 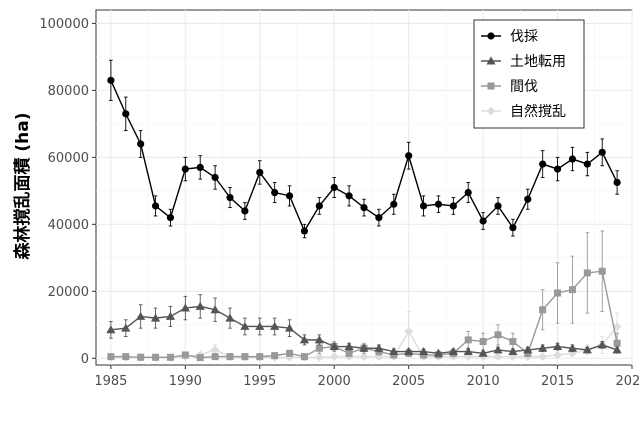 I want to click on legend-label: 自然撹乱, so click(x=538, y=111).